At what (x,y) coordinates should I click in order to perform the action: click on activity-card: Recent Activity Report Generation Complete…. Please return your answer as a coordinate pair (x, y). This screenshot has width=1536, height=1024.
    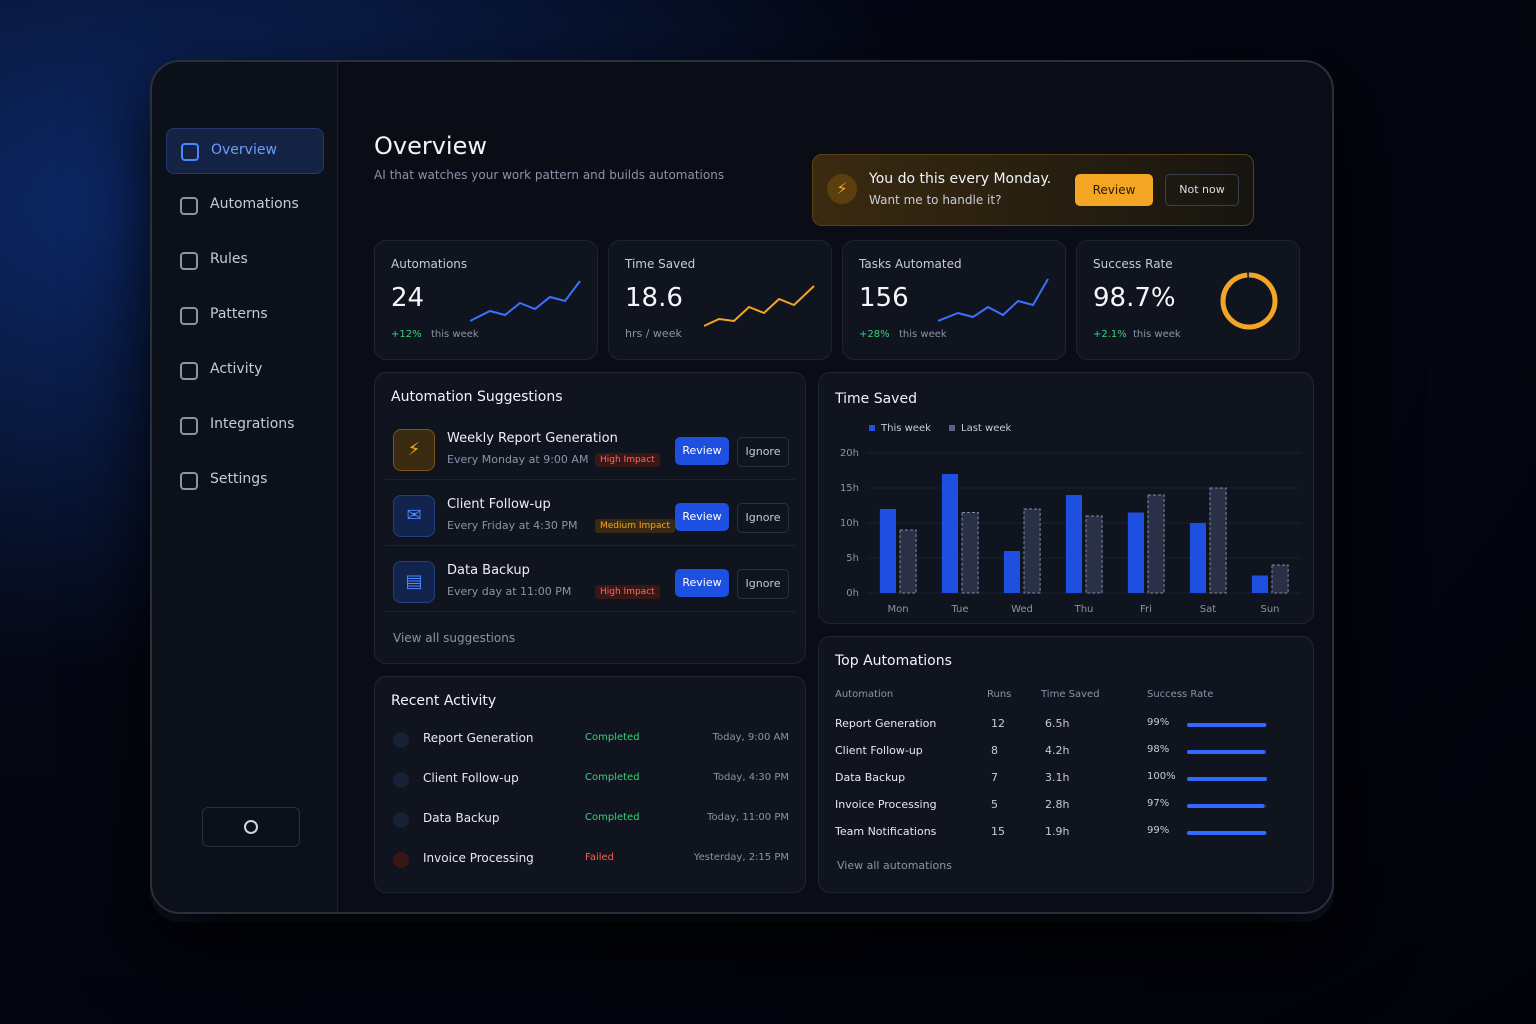
    Looking at the image, I should click on (590, 784).